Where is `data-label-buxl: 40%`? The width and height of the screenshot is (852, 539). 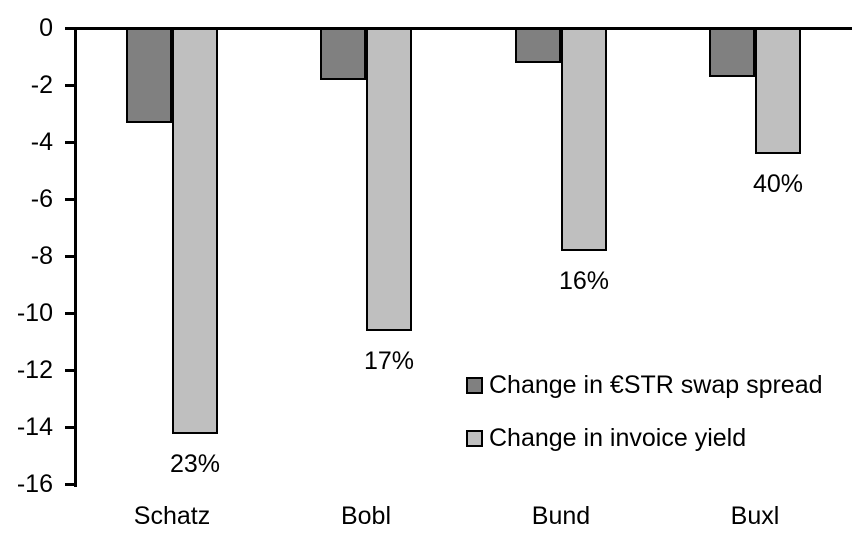
data-label-buxl: 40% is located at coordinates (778, 184).